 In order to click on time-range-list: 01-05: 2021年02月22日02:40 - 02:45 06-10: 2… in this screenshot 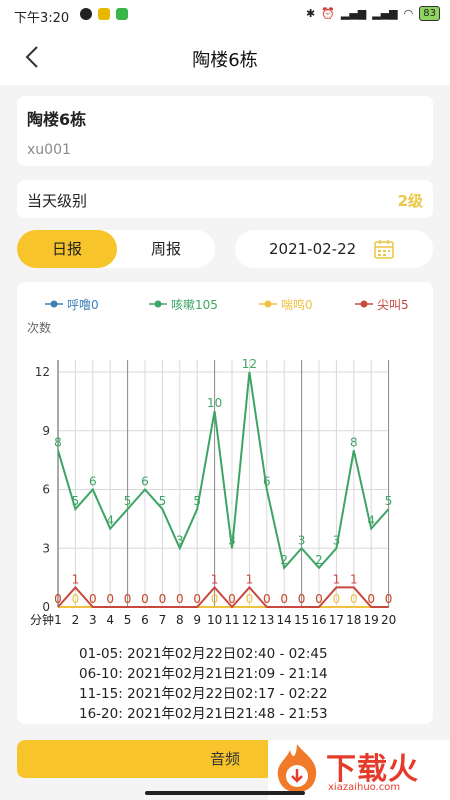, I will do `click(203, 684)`.